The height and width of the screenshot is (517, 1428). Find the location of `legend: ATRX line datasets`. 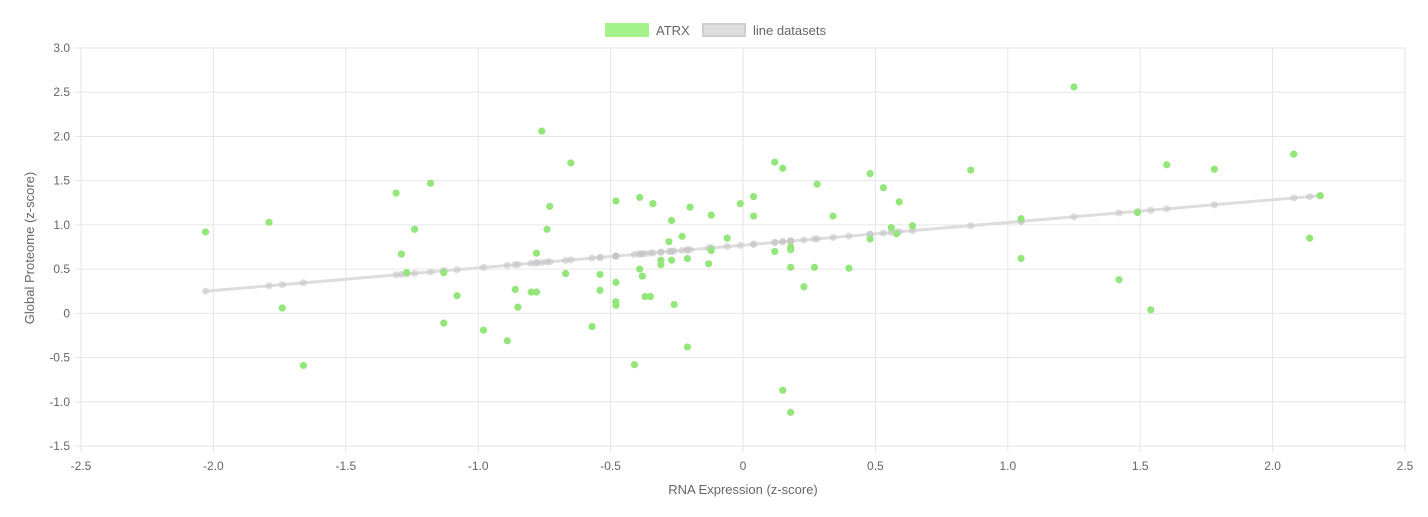

legend: ATRX line datasets is located at coordinates (715, 30).